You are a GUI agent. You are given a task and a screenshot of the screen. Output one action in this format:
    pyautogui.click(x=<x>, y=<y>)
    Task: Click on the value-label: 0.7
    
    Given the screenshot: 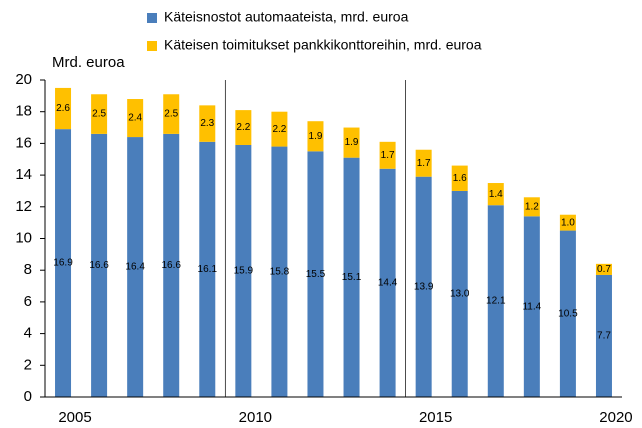 What is the action you would take?
    pyautogui.click(x=604, y=269)
    